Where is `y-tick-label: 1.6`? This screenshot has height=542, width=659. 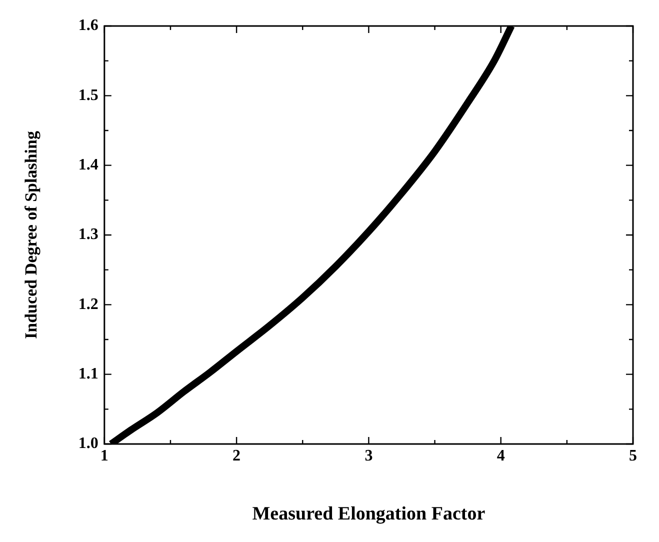
y-tick-label: 1.6 is located at coordinates (88, 25).